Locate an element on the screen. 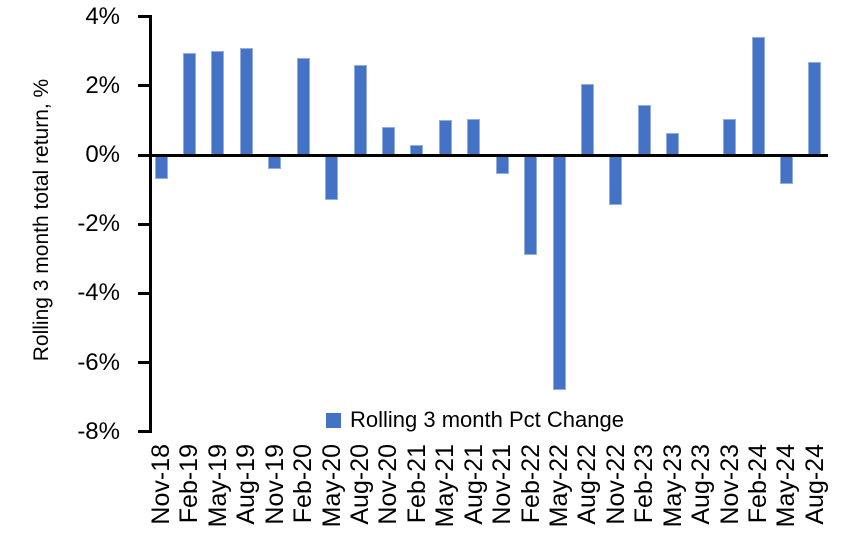 The height and width of the screenshot is (539, 852). x-axis-zero-line is located at coordinates (488, 155).